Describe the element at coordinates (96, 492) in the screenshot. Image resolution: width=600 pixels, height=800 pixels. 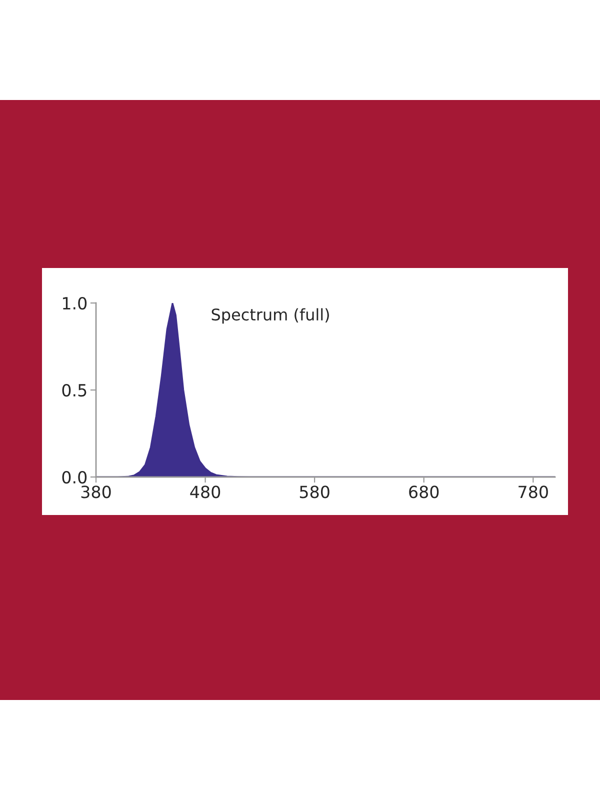
I see `x-tick-label: 380` at that location.